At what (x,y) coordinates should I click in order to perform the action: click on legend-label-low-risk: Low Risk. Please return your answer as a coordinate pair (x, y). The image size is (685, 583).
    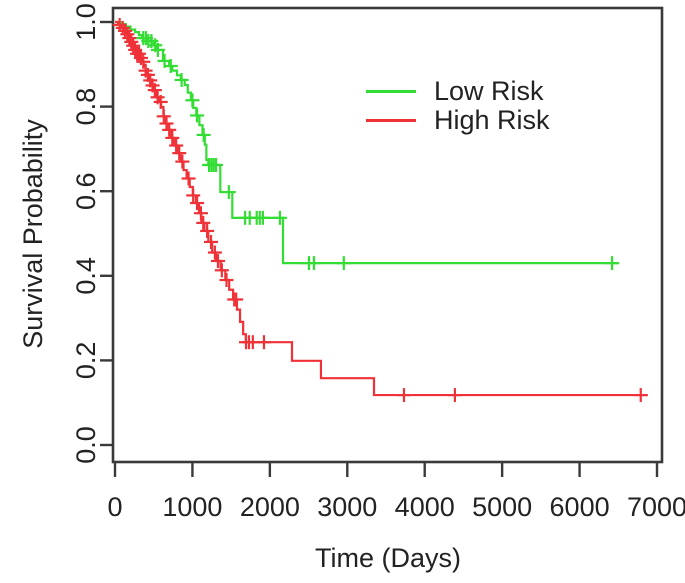
    Looking at the image, I should click on (489, 91).